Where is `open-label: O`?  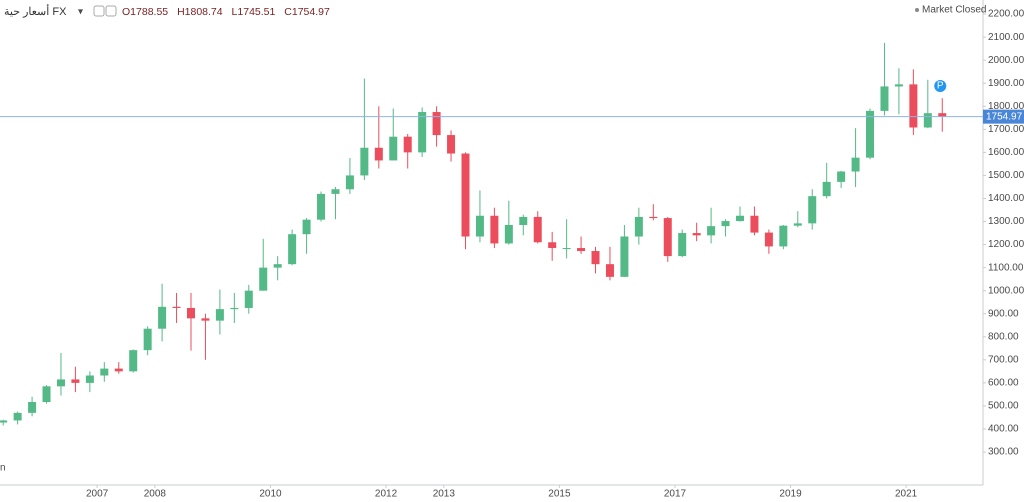 open-label: O is located at coordinates (126, 12).